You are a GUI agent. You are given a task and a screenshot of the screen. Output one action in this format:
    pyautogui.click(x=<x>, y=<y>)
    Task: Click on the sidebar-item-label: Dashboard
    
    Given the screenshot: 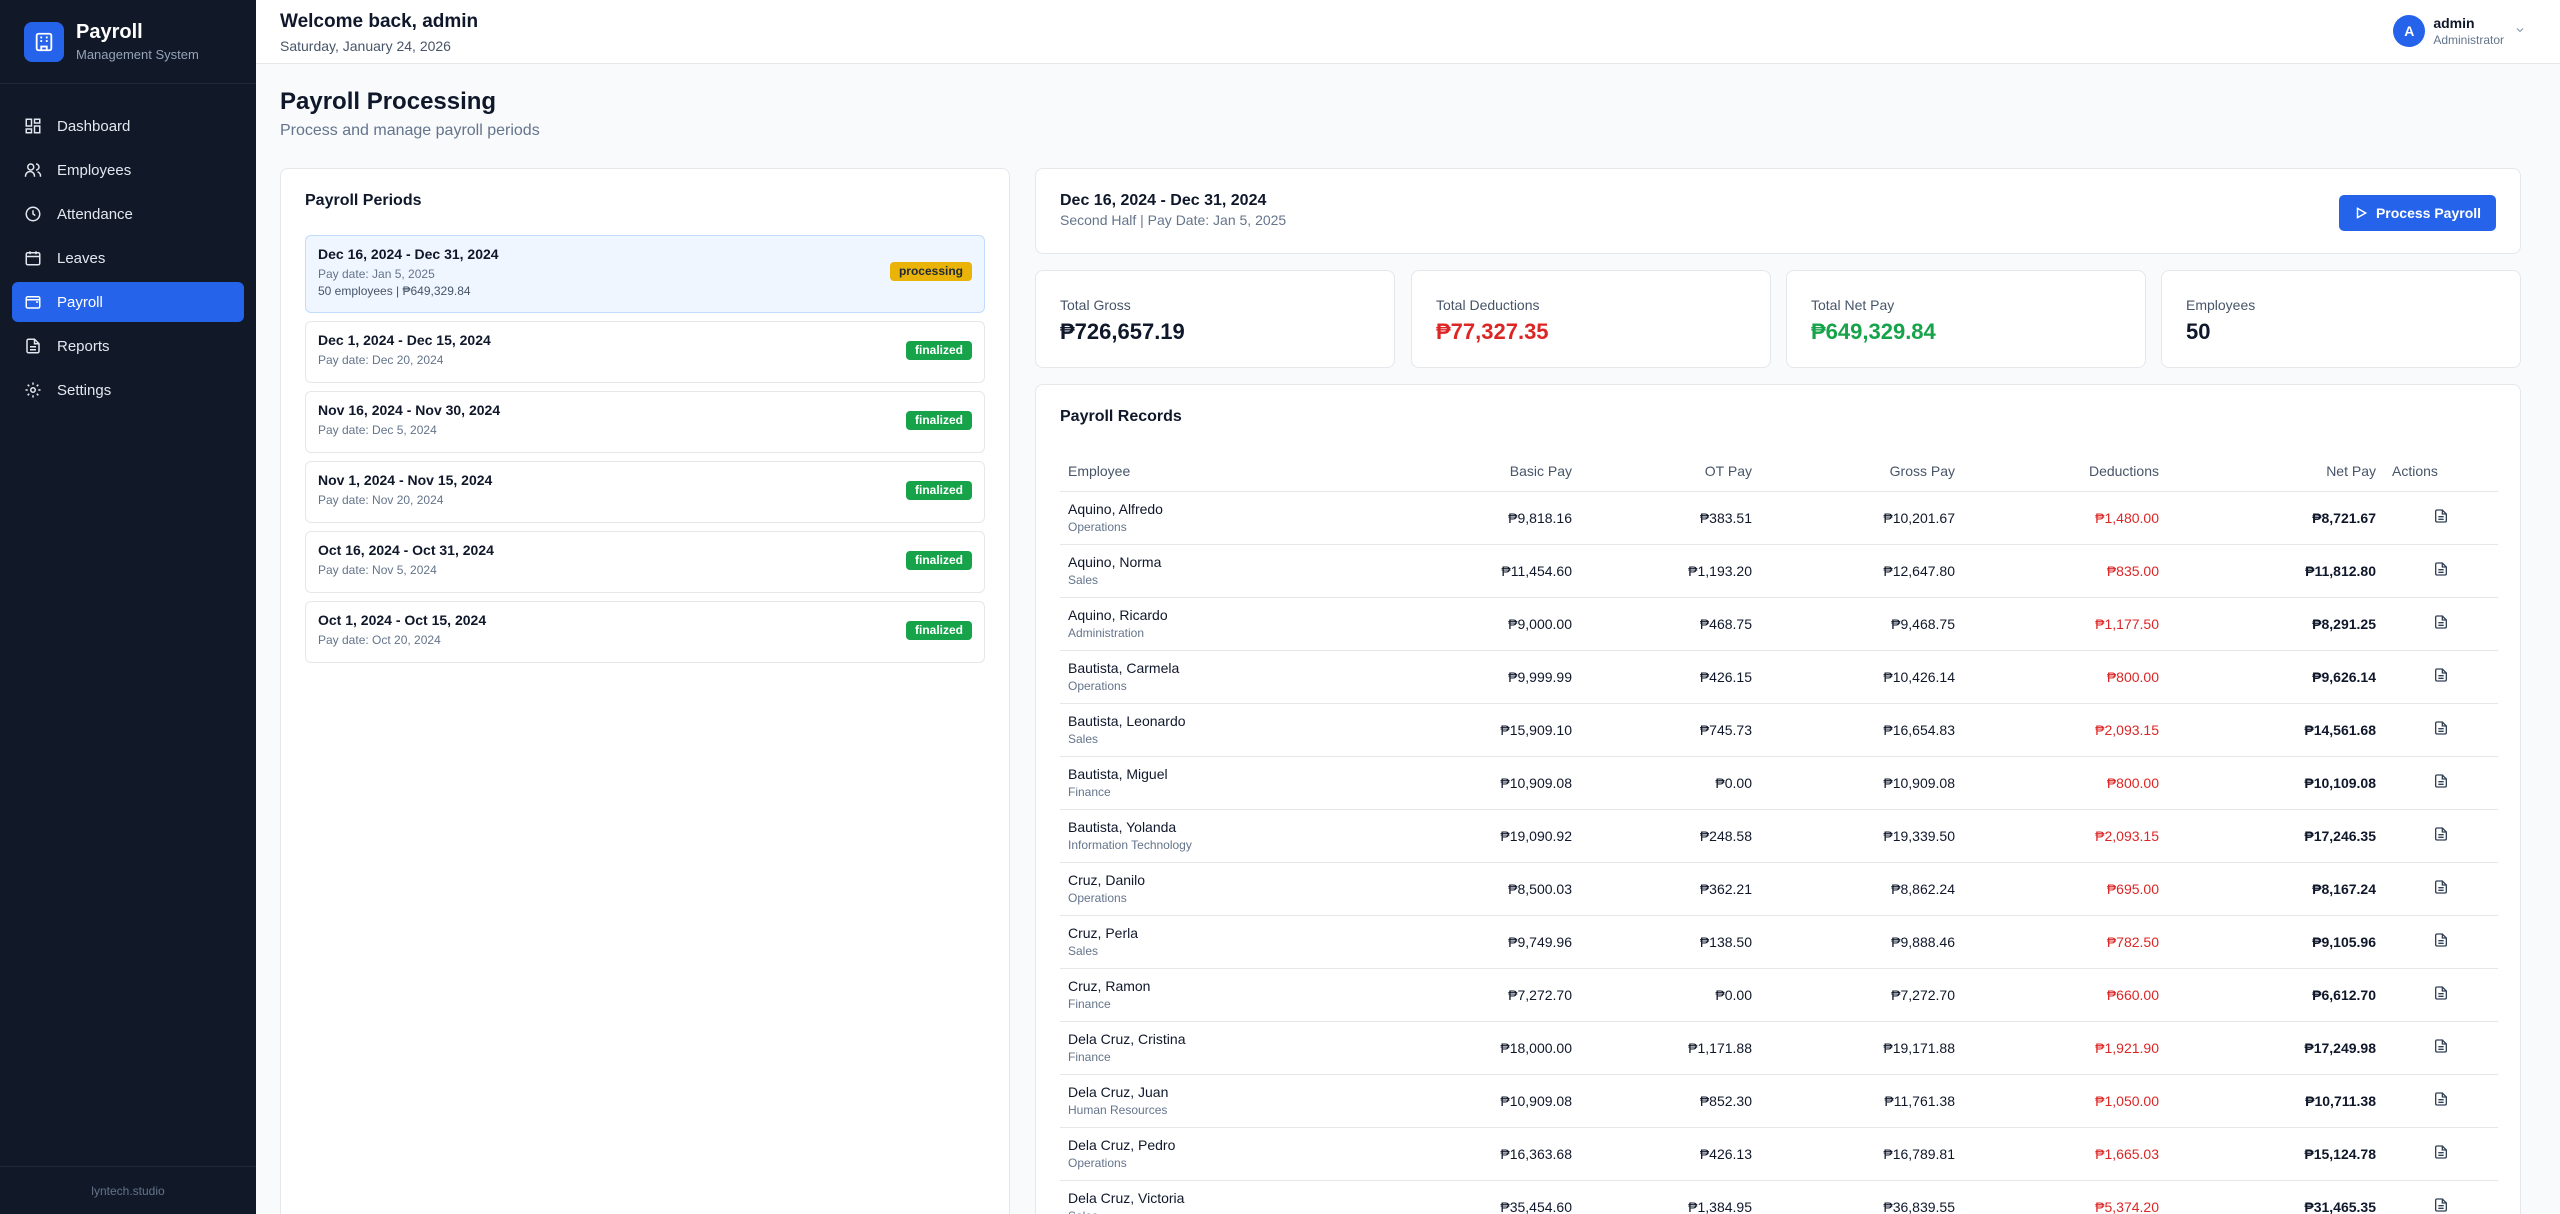 What is the action you would take?
    pyautogui.click(x=94, y=126)
    